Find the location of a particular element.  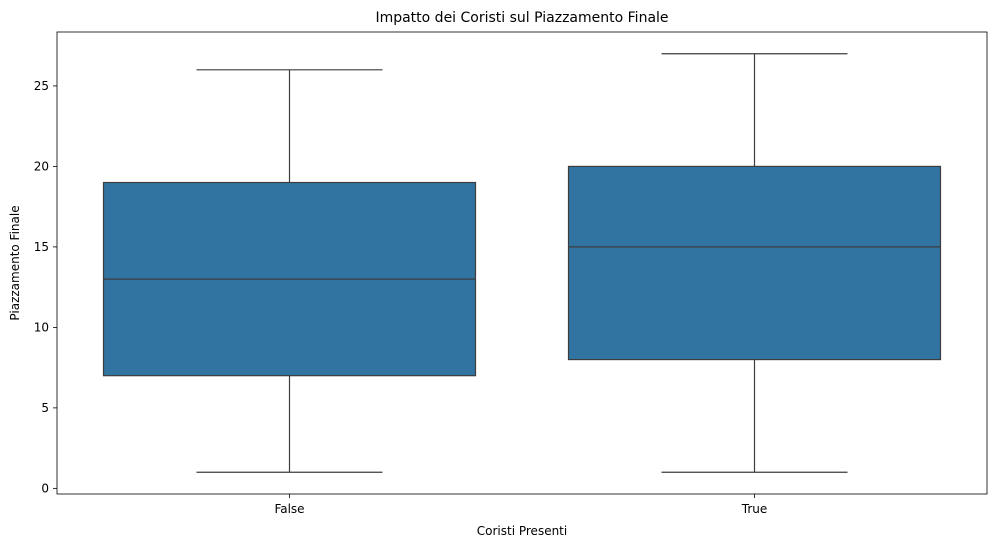

x-tick-label: False is located at coordinates (289, 509).